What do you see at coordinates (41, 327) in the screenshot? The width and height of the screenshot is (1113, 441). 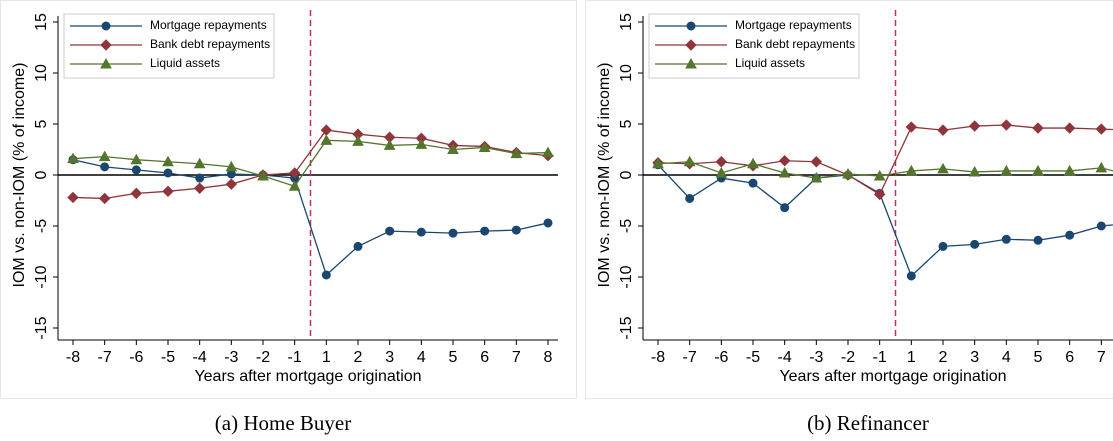 I see `y-tick-label: -15` at bounding box center [41, 327].